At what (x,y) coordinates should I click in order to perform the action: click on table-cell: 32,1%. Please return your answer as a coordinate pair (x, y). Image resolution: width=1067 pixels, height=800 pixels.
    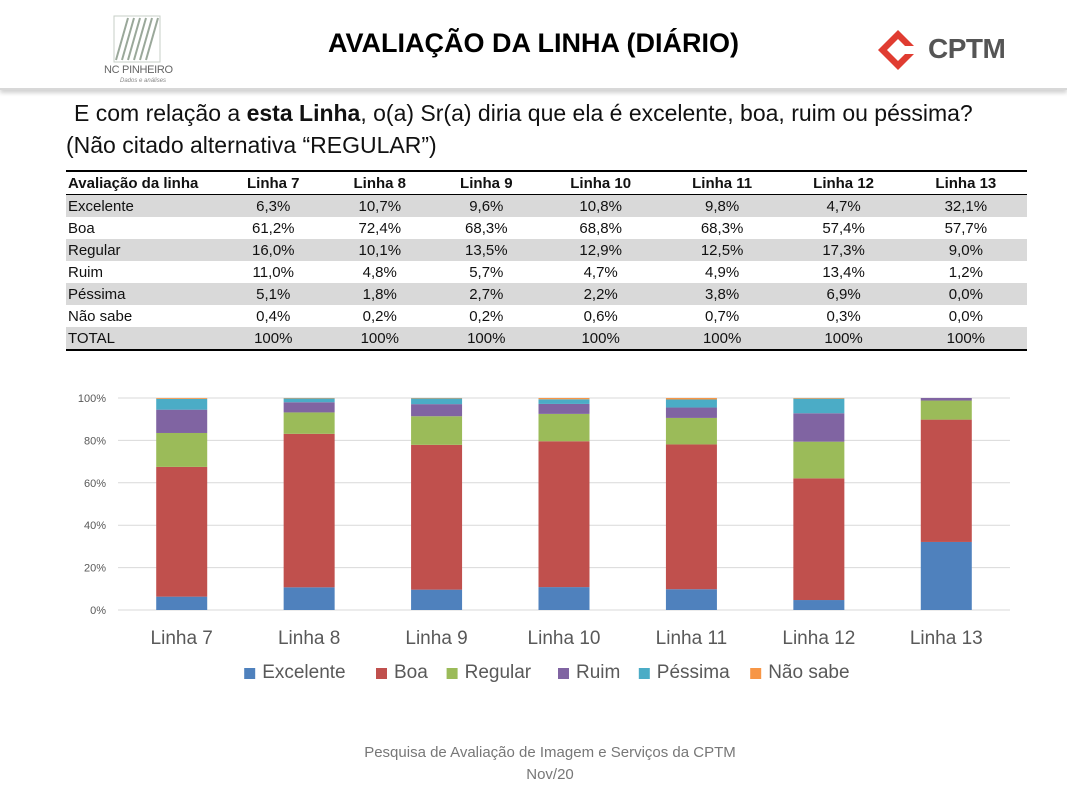
    Looking at the image, I should click on (966, 206).